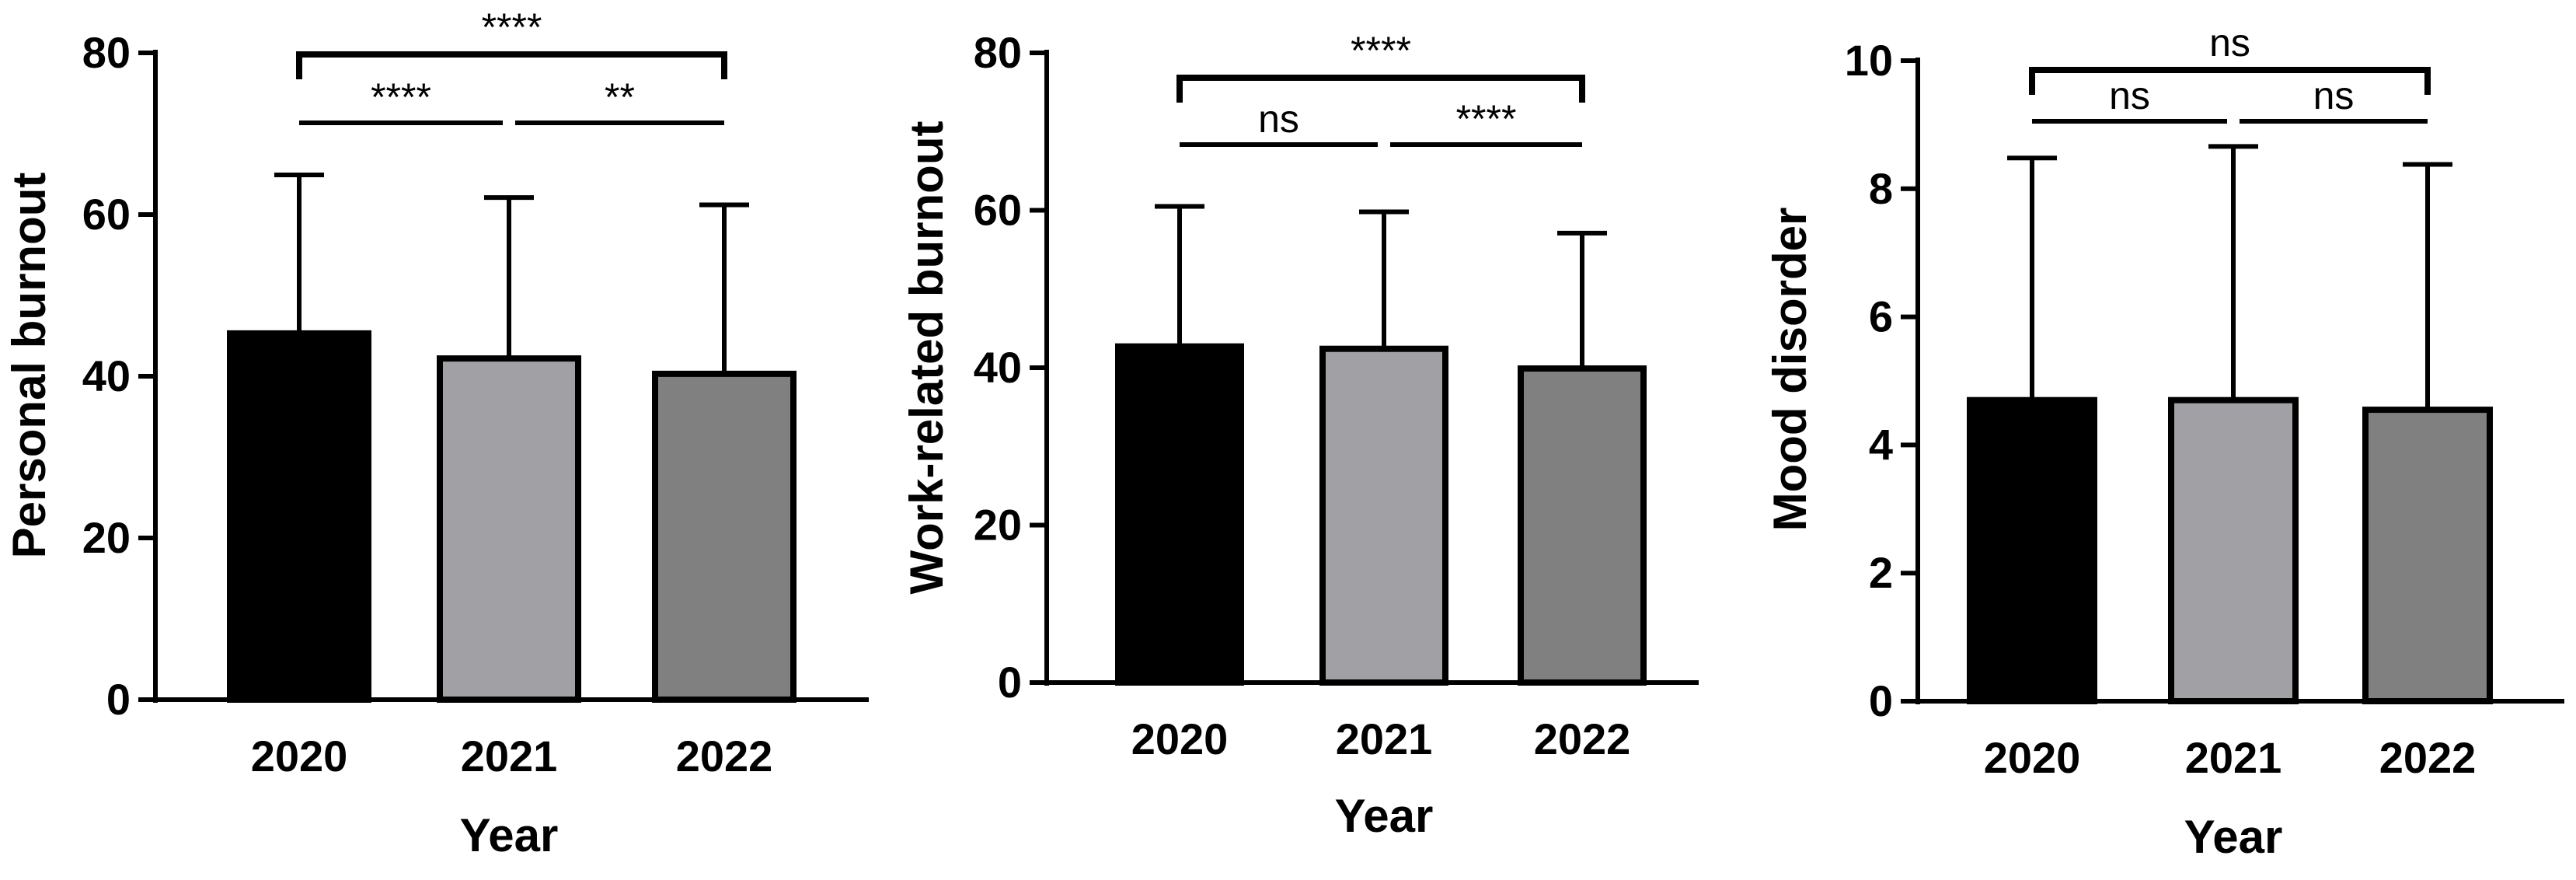  Describe the element at coordinates (1486, 119) in the screenshot. I see `significance-label-2021-2022: ****` at that location.